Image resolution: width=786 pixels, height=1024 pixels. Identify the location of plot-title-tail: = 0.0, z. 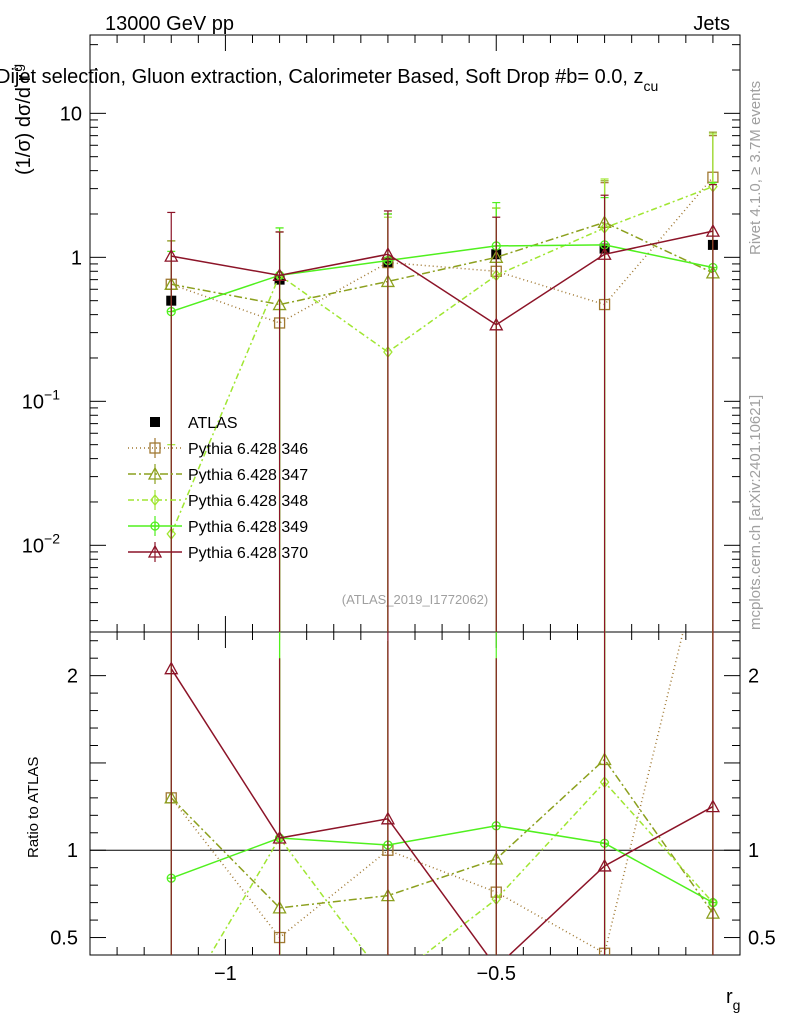
(610, 77).